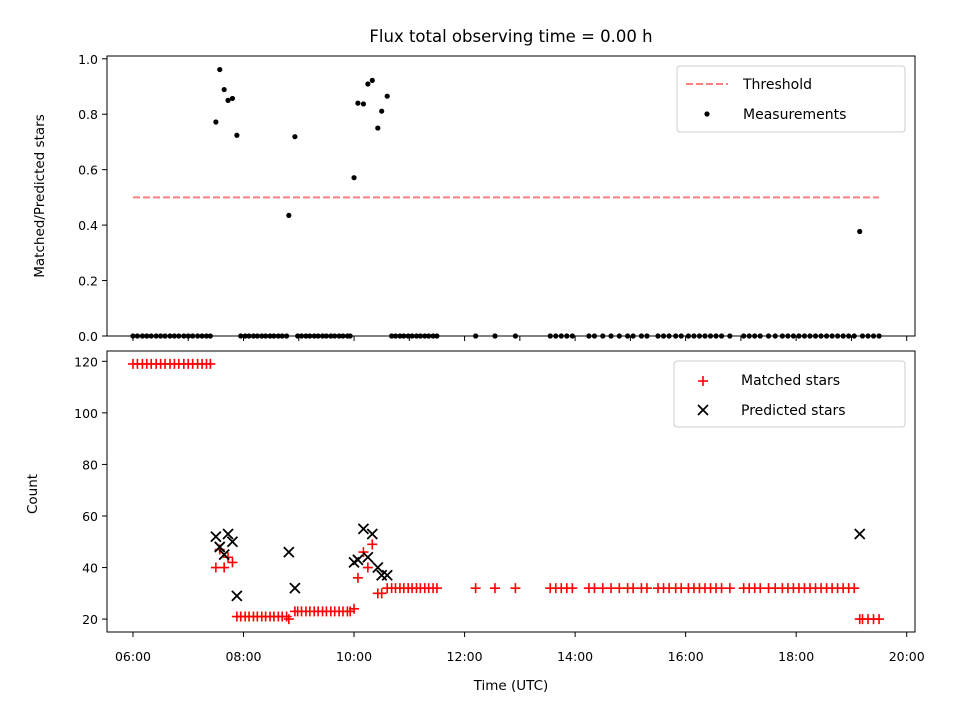 The image size is (960, 720). What do you see at coordinates (575, 656) in the screenshot?
I see `x-tick-label: 14:00` at bounding box center [575, 656].